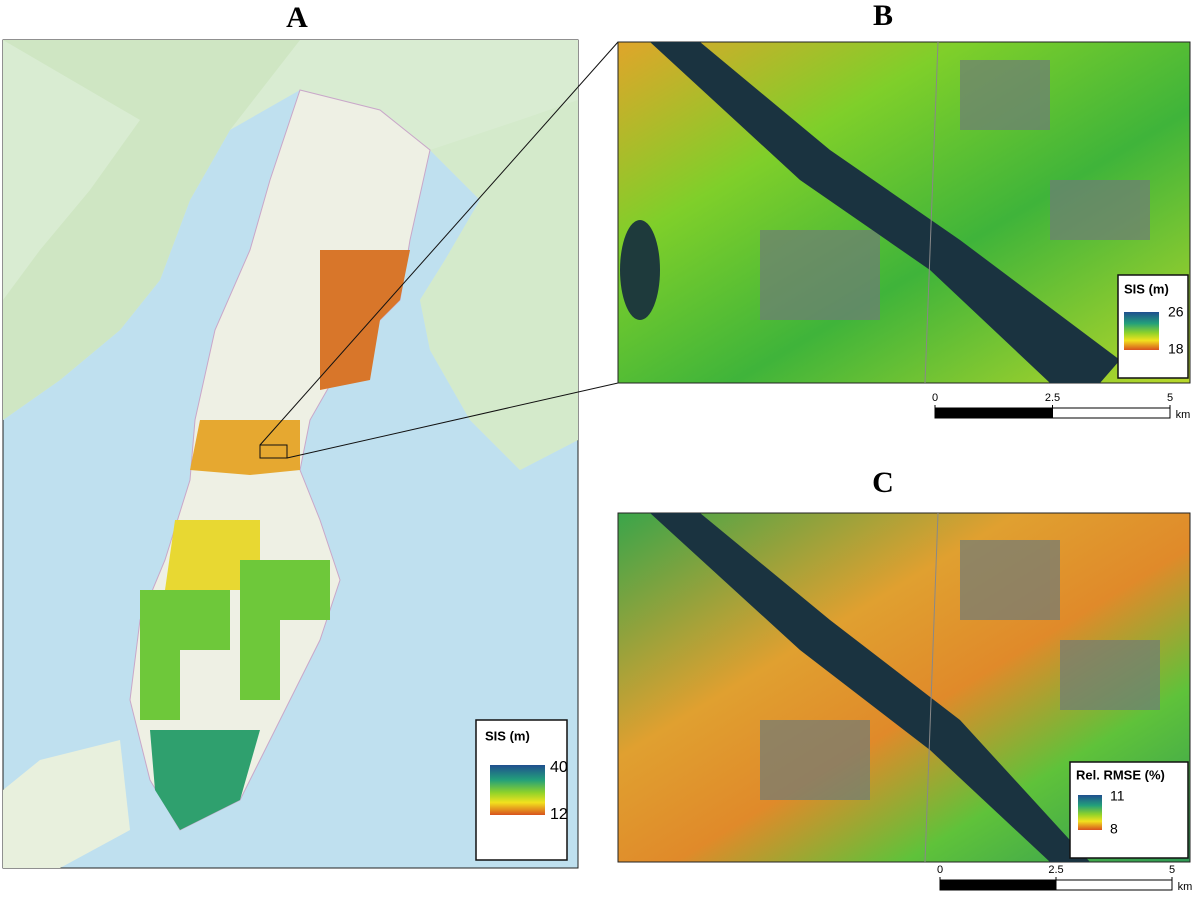  I want to click on panel-label: C, so click(883, 482).